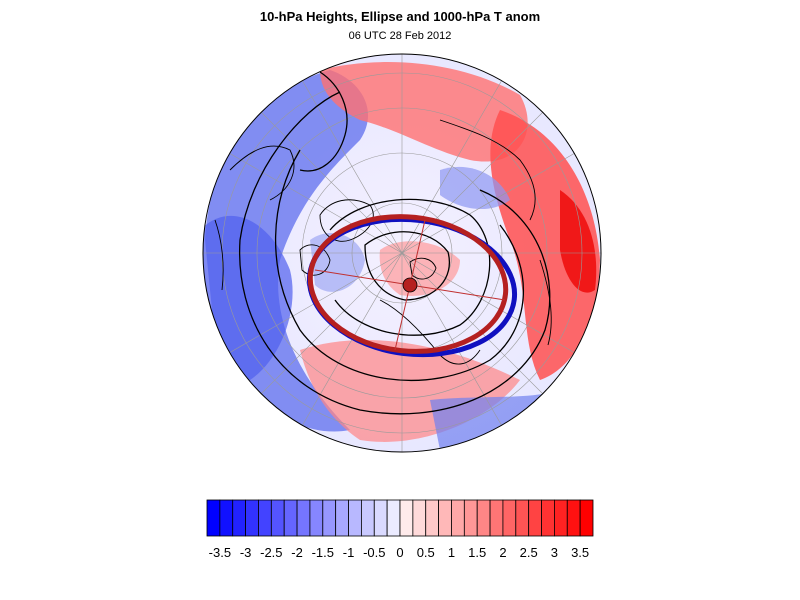  What do you see at coordinates (580, 552) in the screenshot?
I see `colorbar-tick-label: 3.5` at bounding box center [580, 552].